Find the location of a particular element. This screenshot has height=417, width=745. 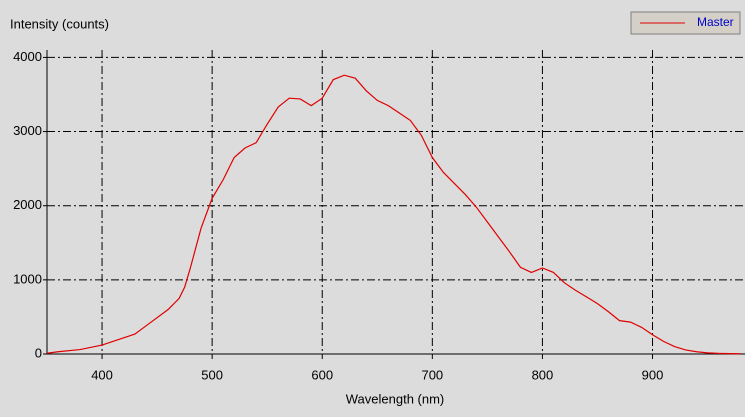

legend-label: Master is located at coordinates (715, 22).